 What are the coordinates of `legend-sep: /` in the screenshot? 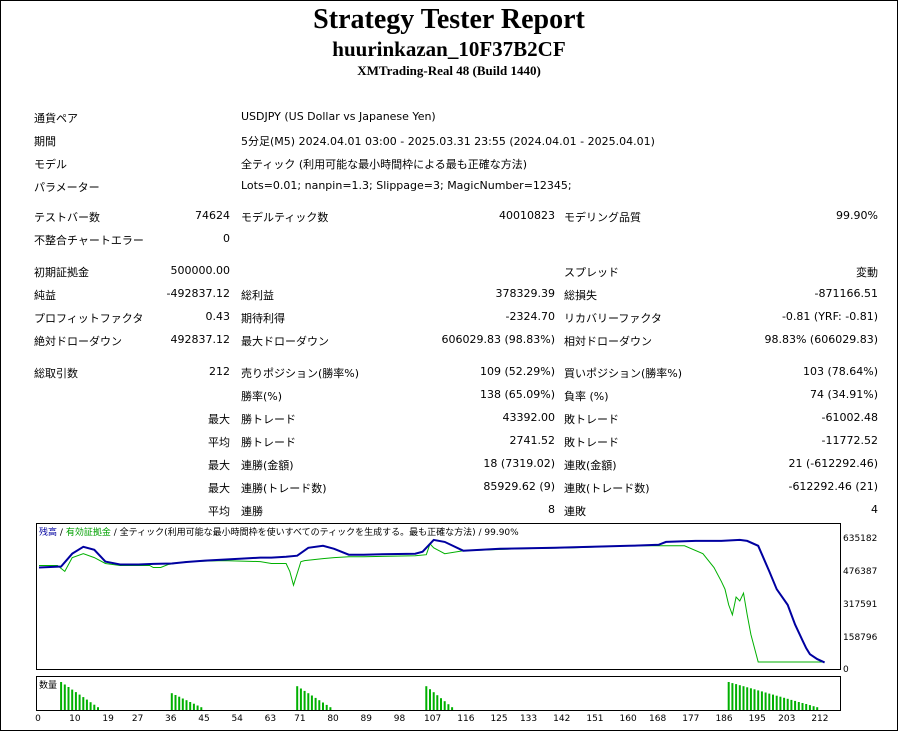 It's located at (61, 533).